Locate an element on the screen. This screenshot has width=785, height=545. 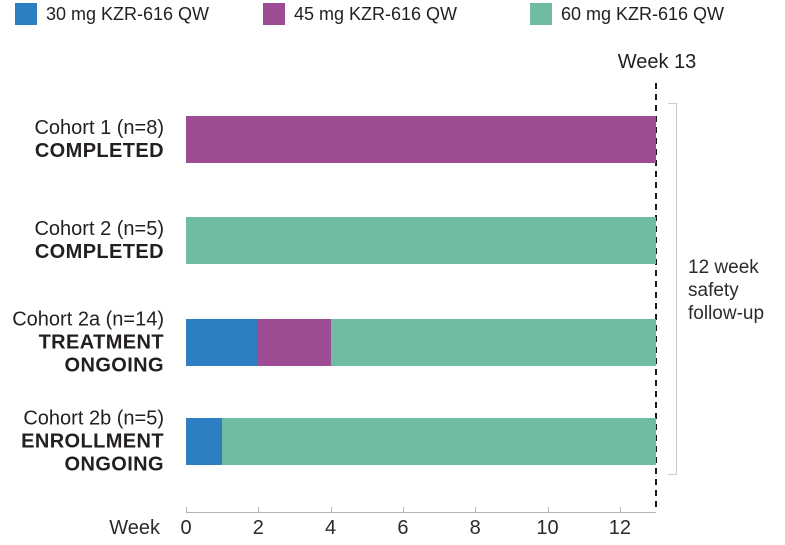
legend-item-30mg: 30 mg KZR-616 QW is located at coordinates (112, 14).